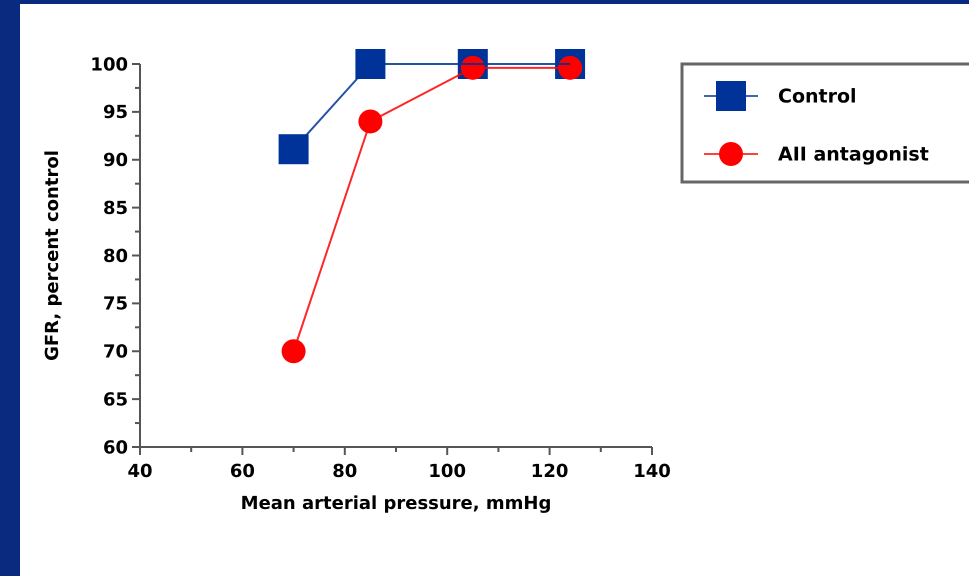 This screenshot has width=969, height=576. I want to click on x-tick-label: 60, so click(242, 471).